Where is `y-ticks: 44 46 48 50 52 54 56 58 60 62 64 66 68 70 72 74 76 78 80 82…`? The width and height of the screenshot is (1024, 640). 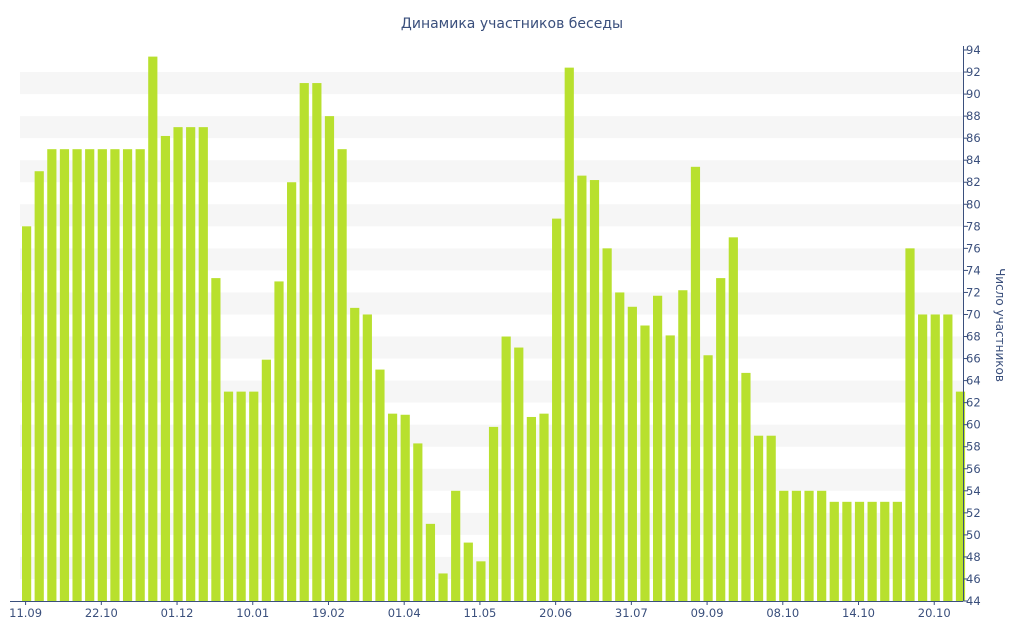 y-ticks: 44 46 48 50 52 54 56 58 60 62 64 66 68 70 72 74 76 78 80 82… is located at coordinates (972, 325).